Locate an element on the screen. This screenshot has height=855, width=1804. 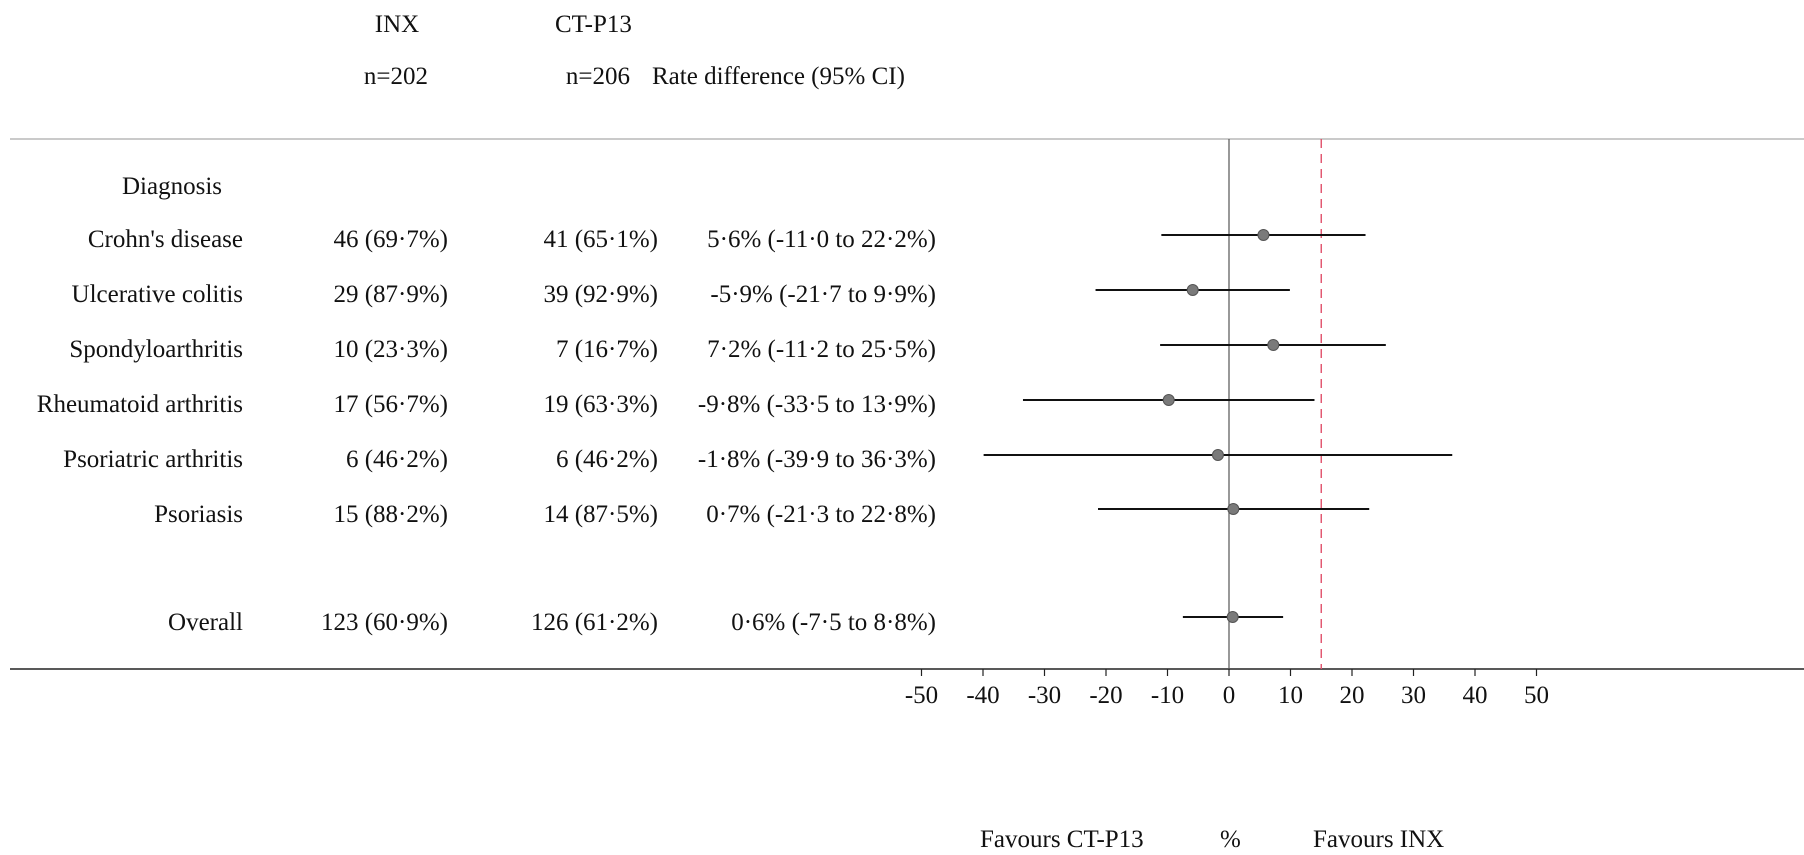
row-inx-value: 6 (46·2%) is located at coordinates (396, 459).